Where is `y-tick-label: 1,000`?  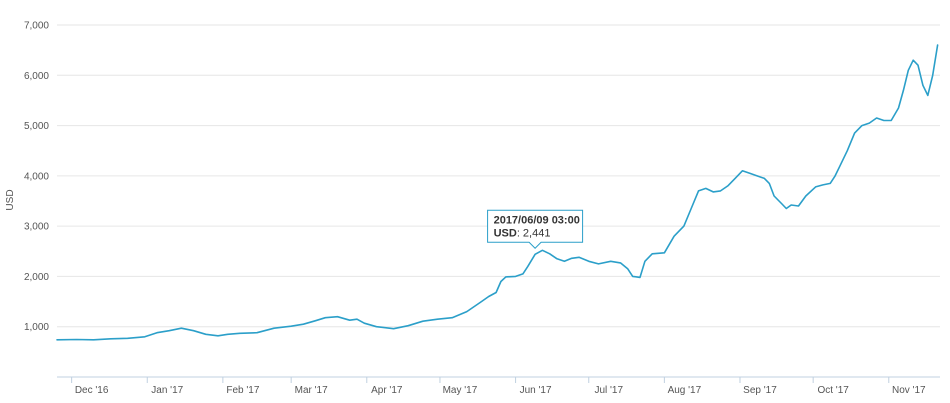 y-tick-label: 1,000 is located at coordinates (36, 327).